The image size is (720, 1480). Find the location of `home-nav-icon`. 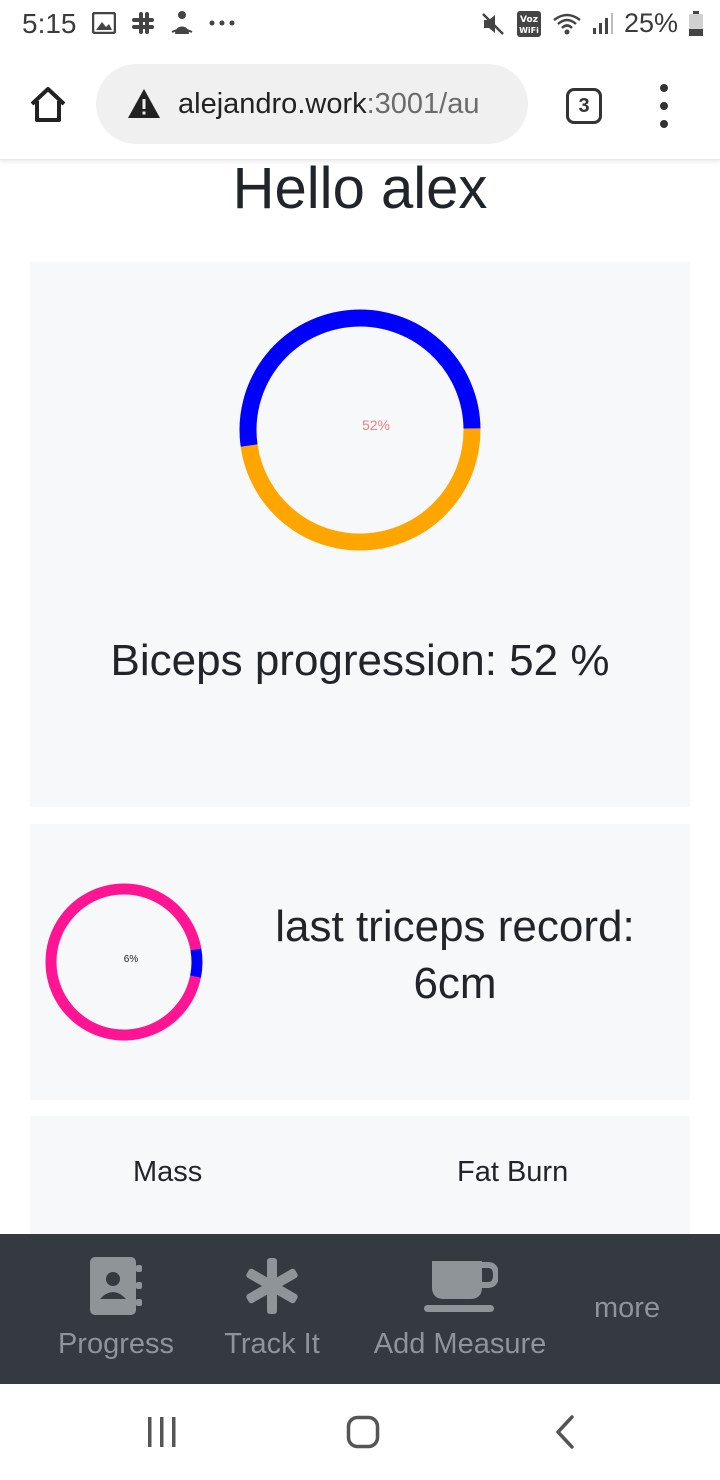

home-nav-icon is located at coordinates (363, 1432).